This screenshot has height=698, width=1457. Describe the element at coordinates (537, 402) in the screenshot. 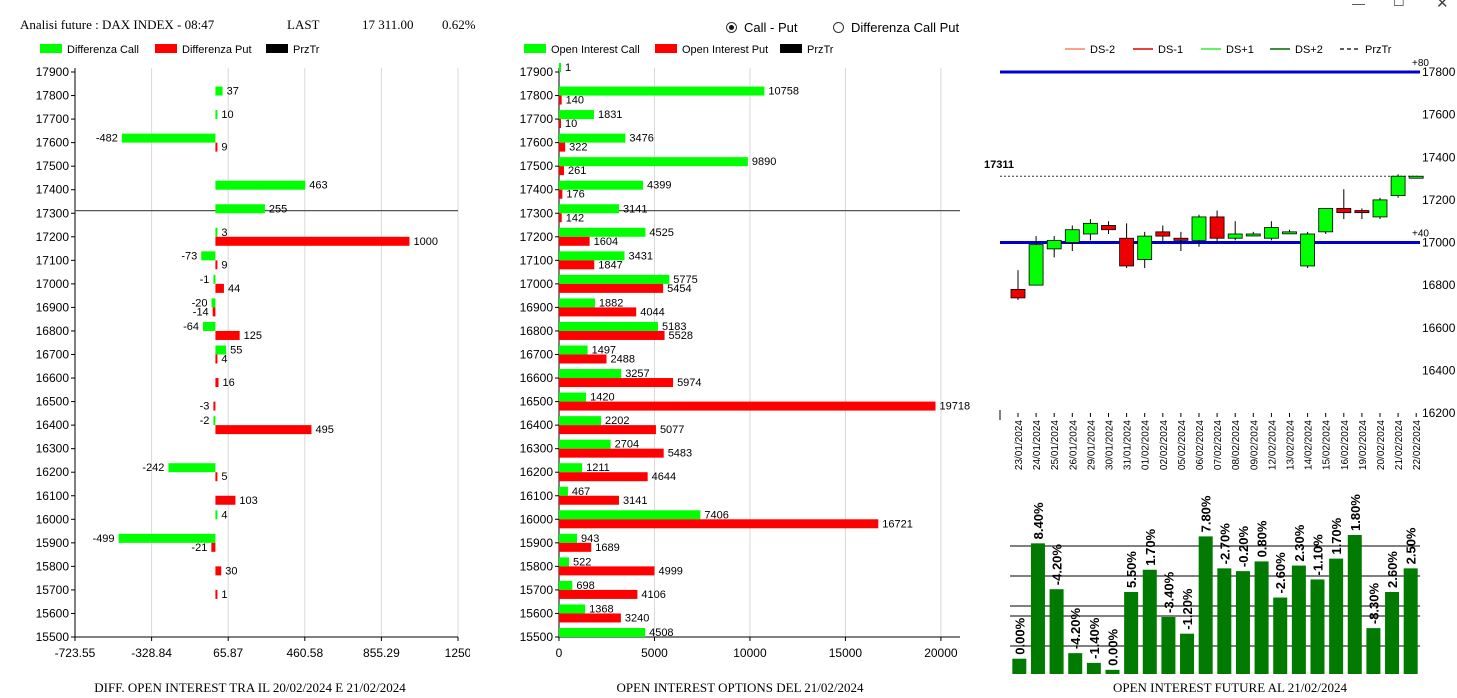

I see `y-tick-label: 16500` at that location.